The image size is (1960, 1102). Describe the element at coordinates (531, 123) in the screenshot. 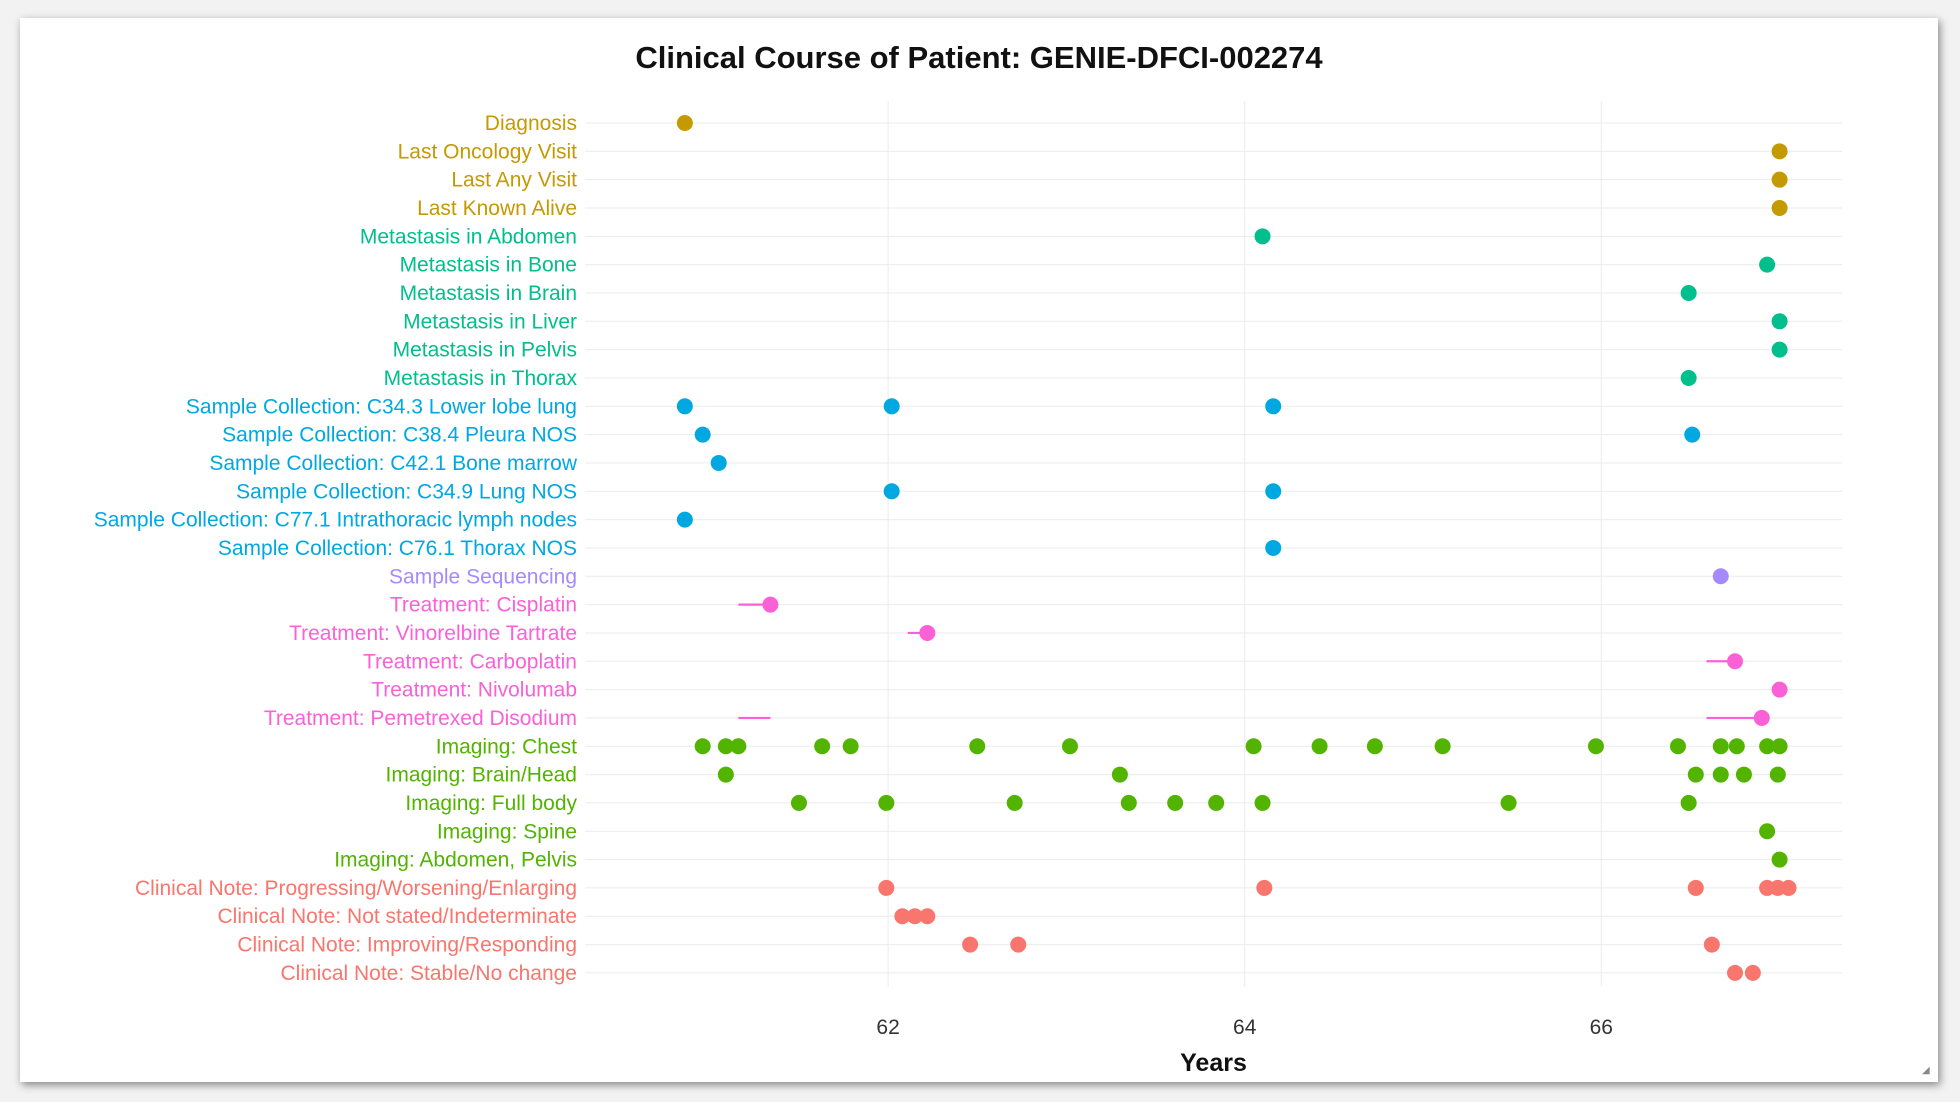

I see `y-tick-label: Diagnosis` at that location.